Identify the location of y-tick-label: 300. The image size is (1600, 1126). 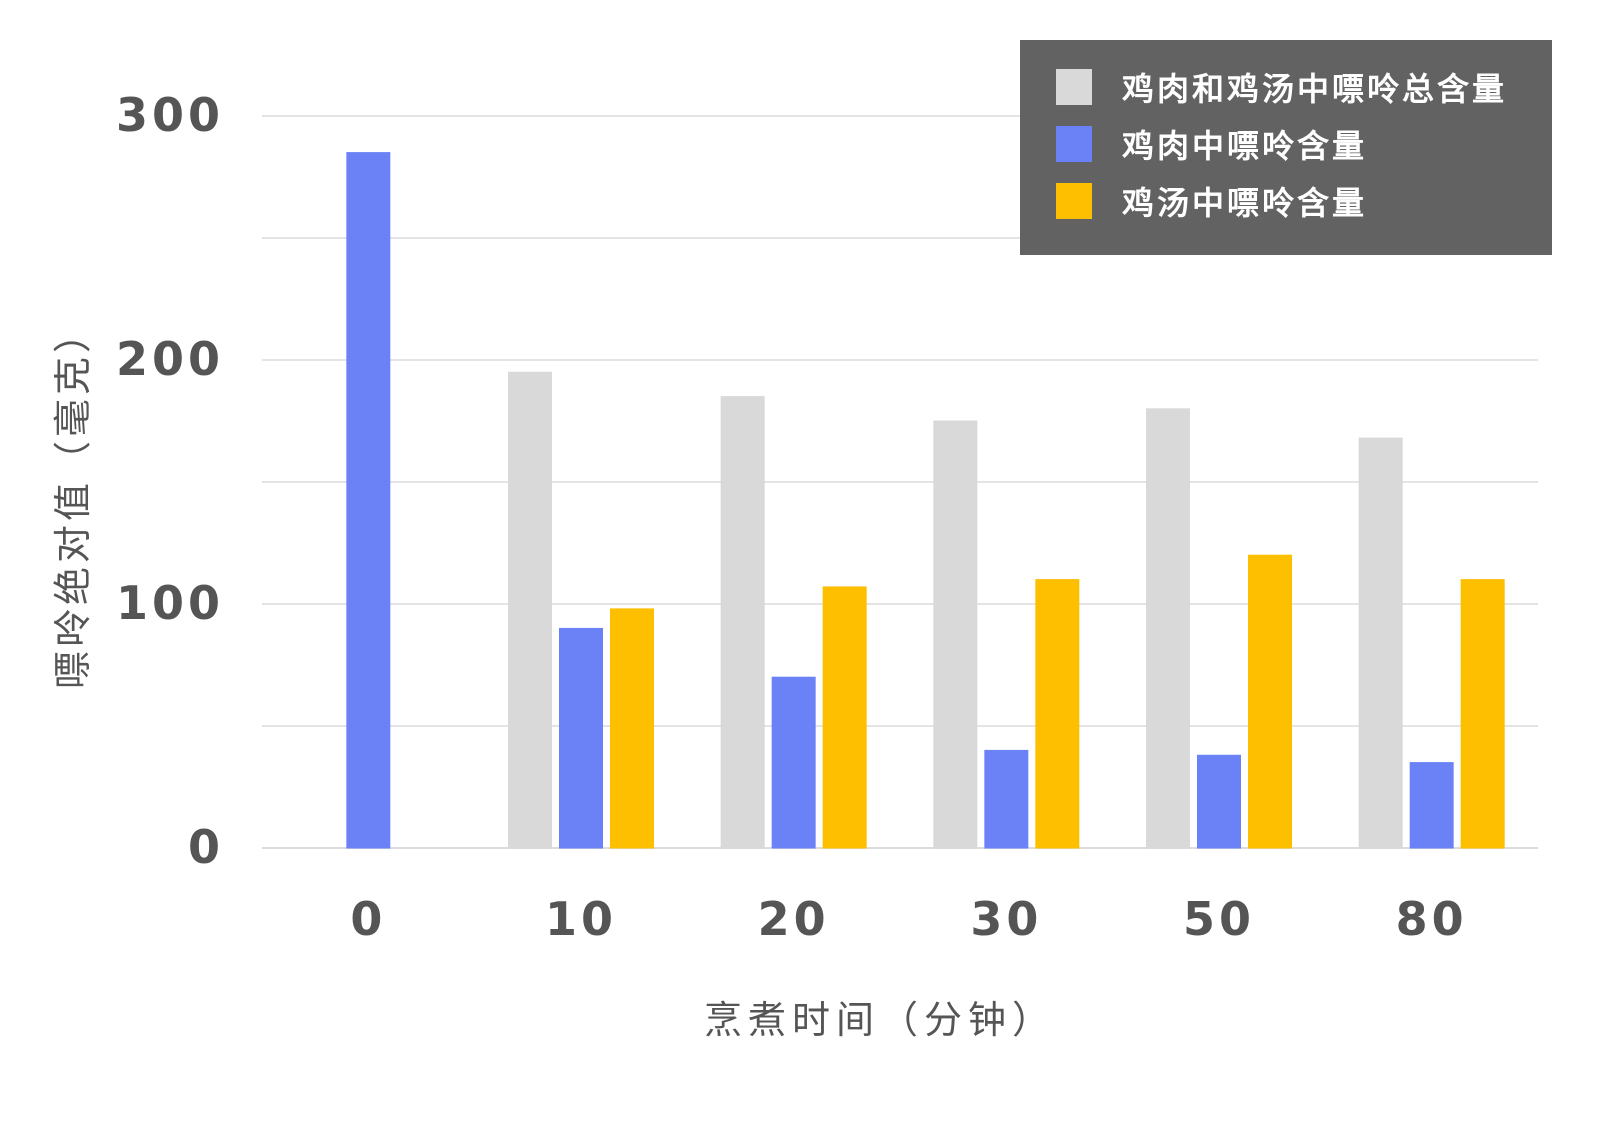
(170, 115).